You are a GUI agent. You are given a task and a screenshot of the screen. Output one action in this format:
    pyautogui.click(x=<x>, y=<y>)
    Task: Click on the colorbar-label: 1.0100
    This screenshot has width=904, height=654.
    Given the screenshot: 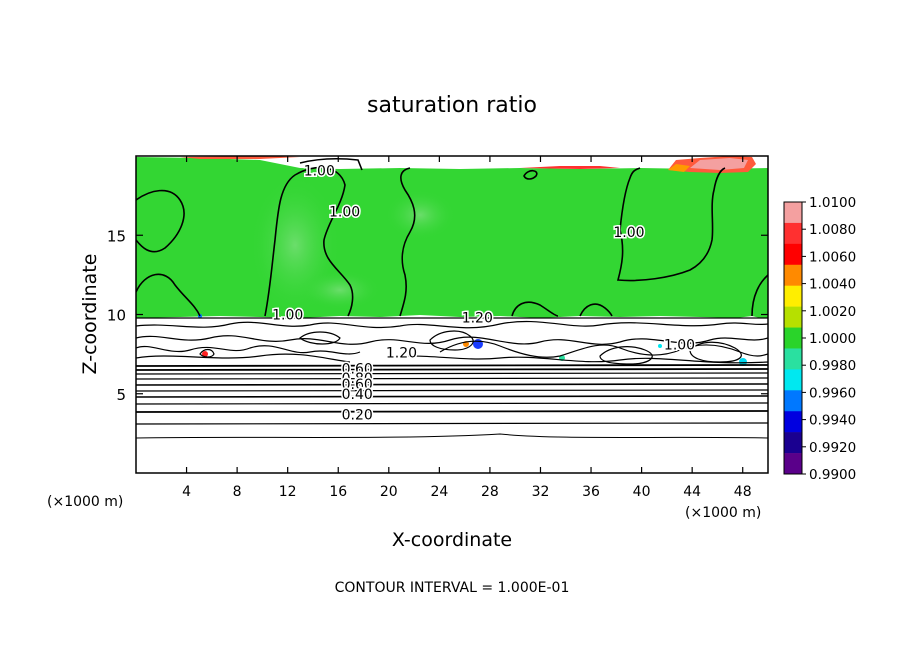 What is the action you would take?
    pyautogui.click(x=832, y=203)
    